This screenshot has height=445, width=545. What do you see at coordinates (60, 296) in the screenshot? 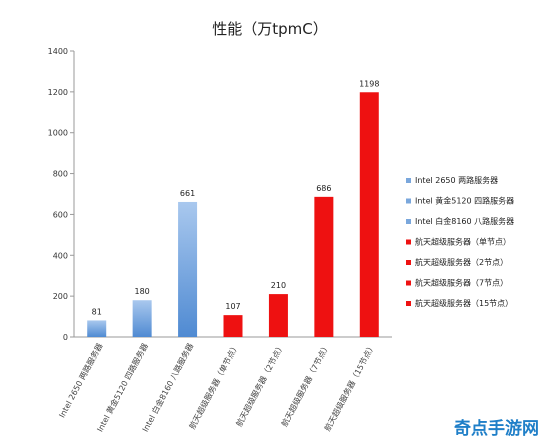
I see `y-tick-label: 200` at bounding box center [60, 296].